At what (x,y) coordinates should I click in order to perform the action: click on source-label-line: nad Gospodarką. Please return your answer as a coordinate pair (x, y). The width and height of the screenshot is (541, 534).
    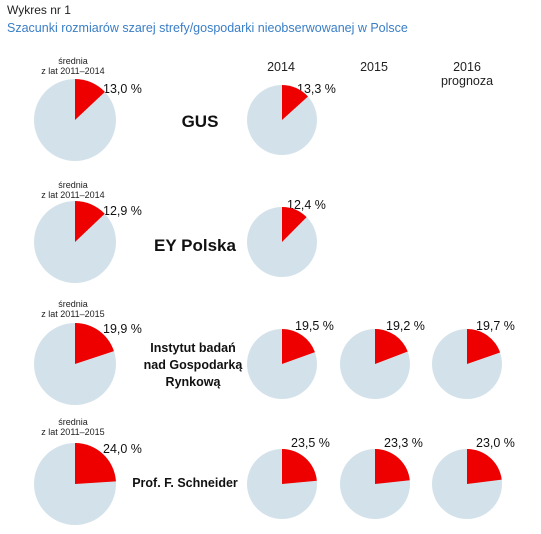
    Looking at the image, I should click on (193, 365).